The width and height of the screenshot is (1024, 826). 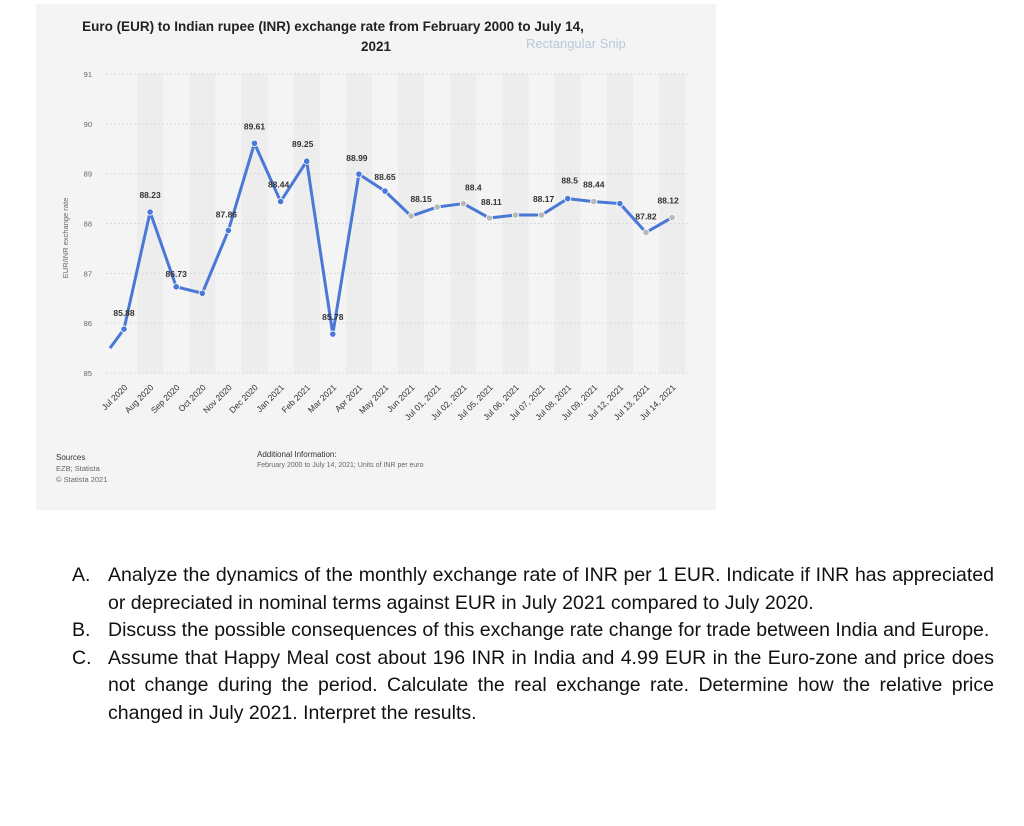 I want to click on chart-title-line-2: 2021, so click(x=376, y=46).